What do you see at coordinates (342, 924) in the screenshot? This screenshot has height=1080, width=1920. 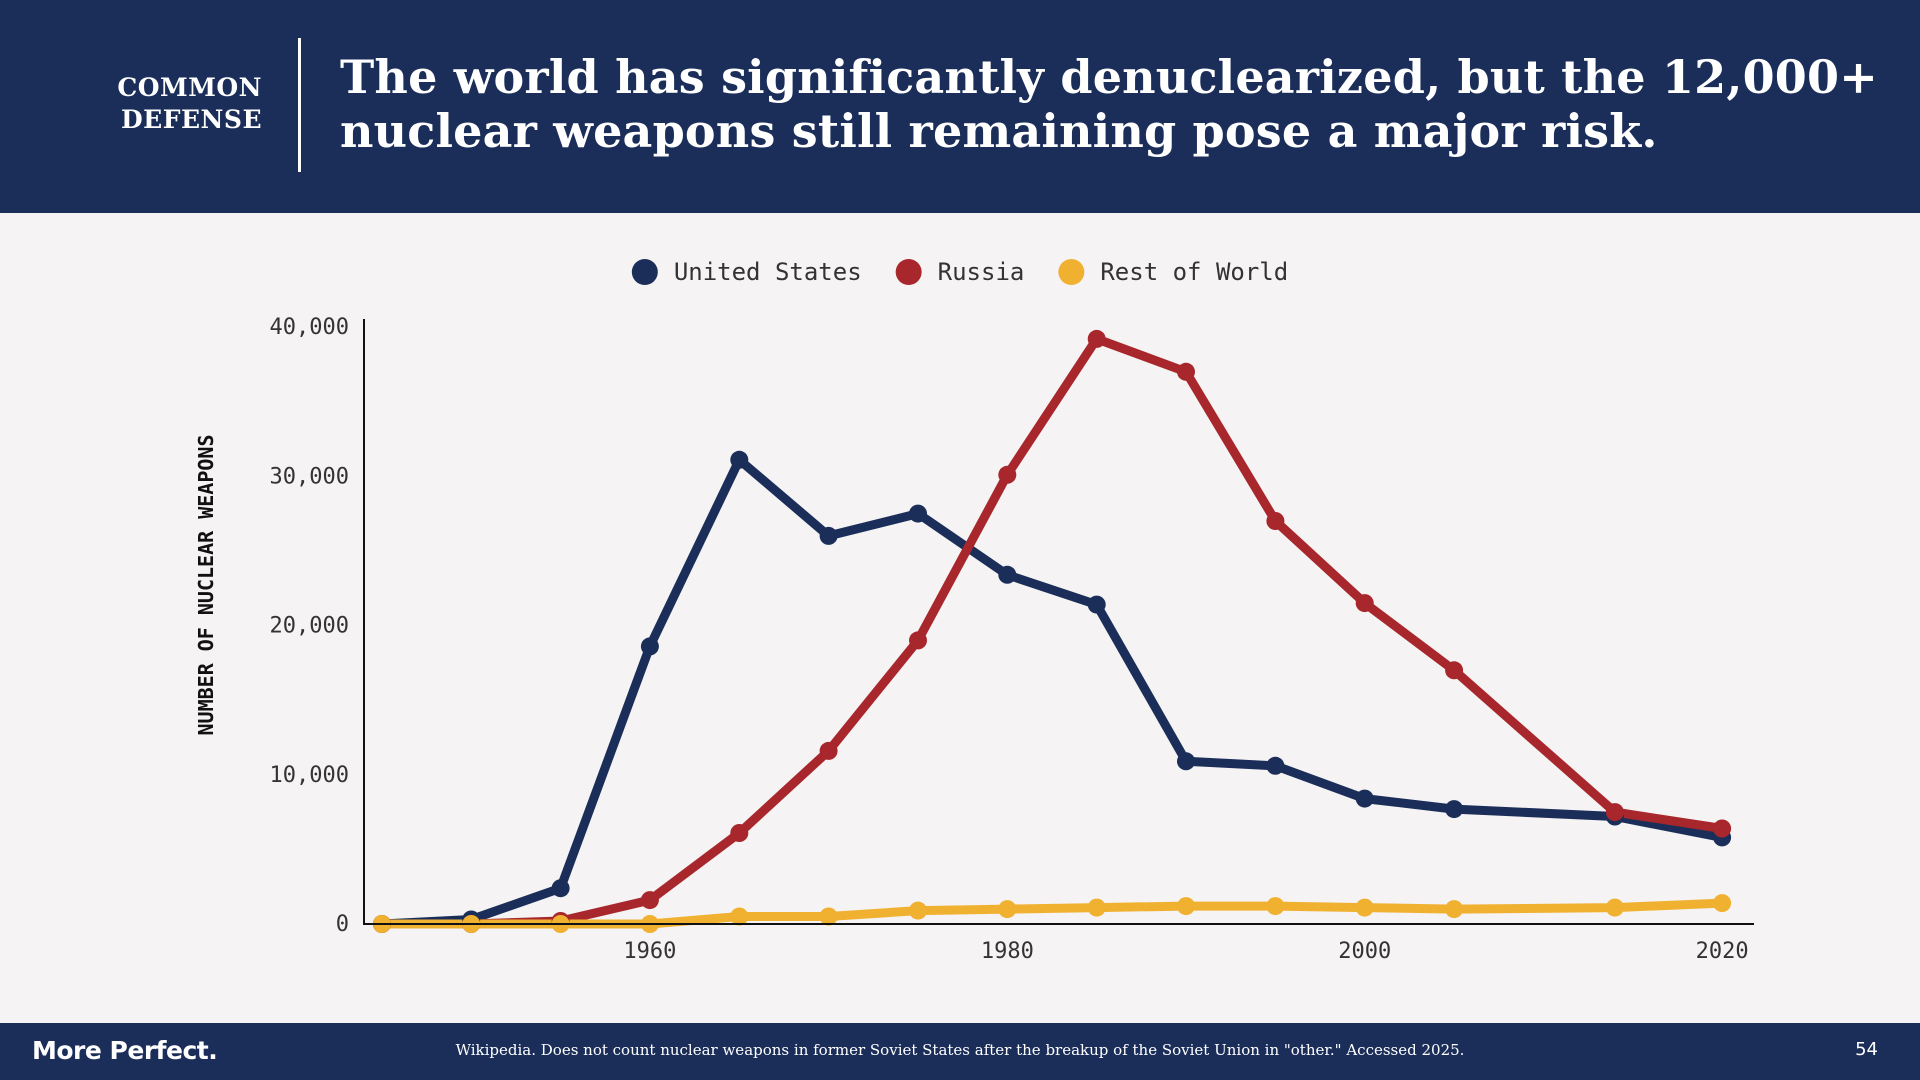 I see `y-tick-label: 0` at bounding box center [342, 924].